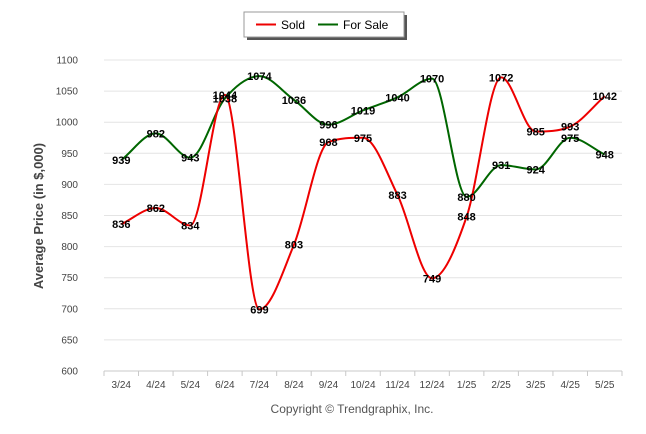  I want to click on y-tick-label: 600, so click(69, 372).